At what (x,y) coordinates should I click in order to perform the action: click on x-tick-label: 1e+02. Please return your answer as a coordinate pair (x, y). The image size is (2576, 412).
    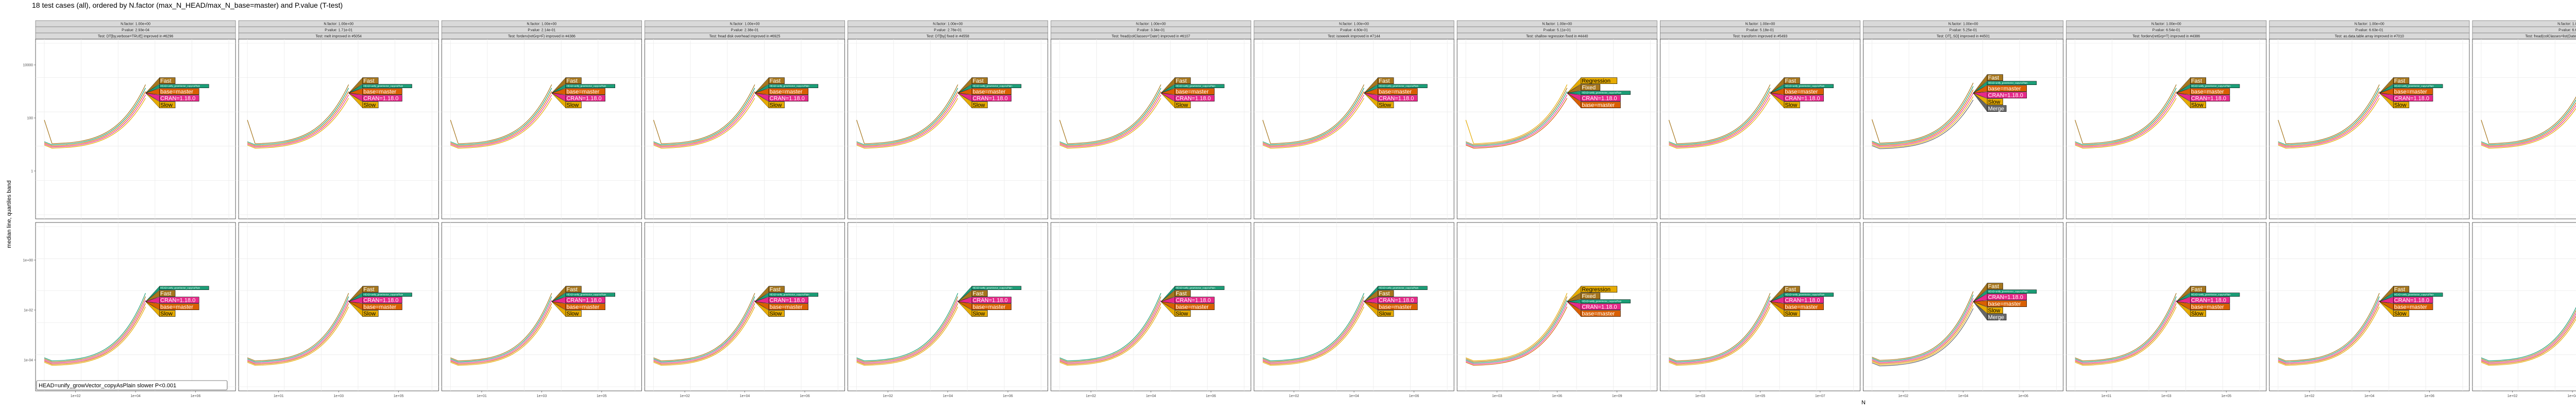
    Looking at the image, I should click on (1091, 396).